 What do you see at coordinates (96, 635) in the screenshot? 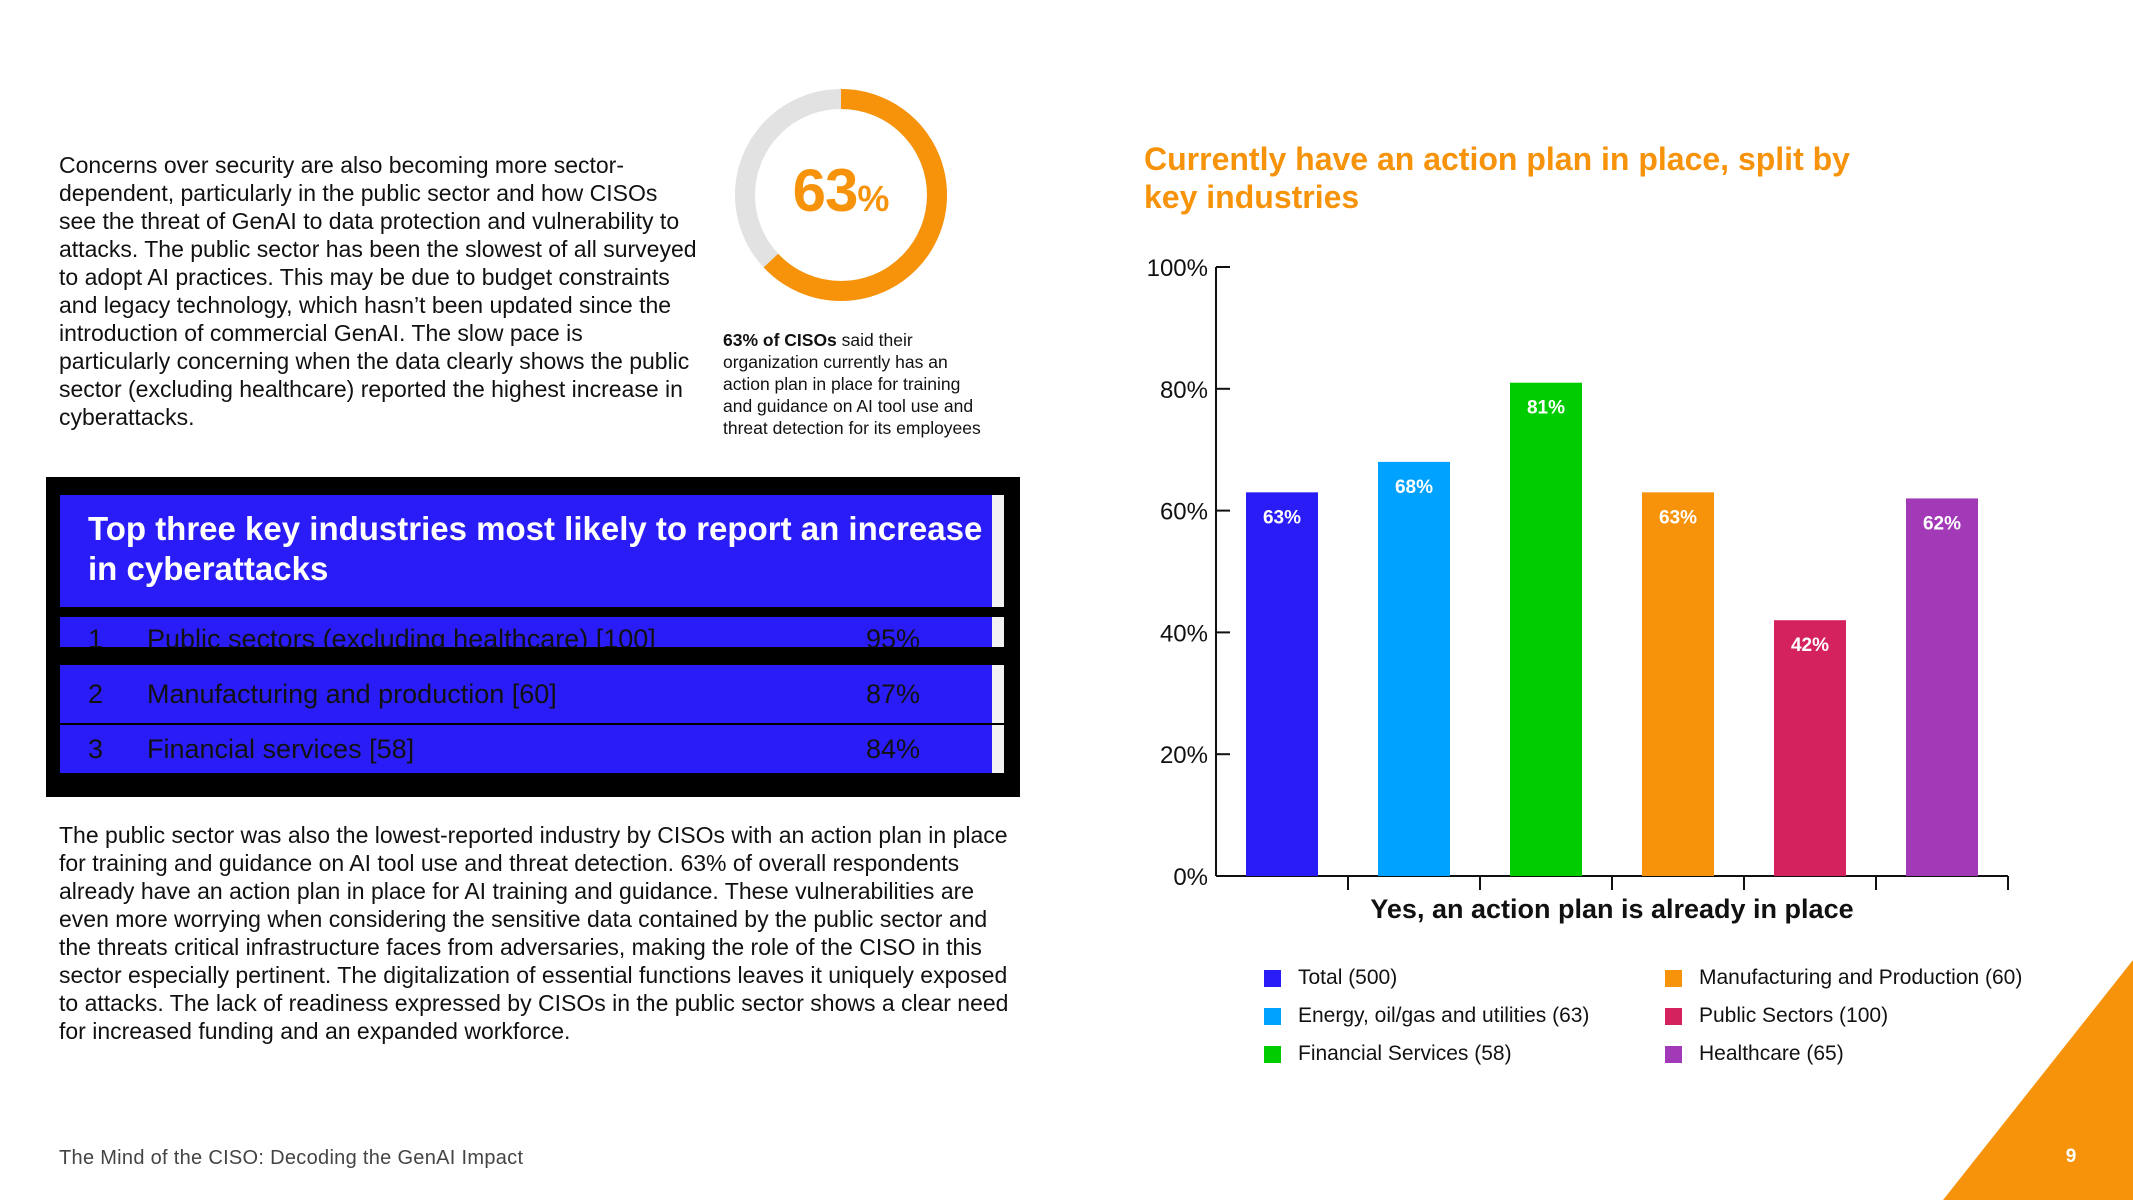
I see `industry-rank: 1` at bounding box center [96, 635].